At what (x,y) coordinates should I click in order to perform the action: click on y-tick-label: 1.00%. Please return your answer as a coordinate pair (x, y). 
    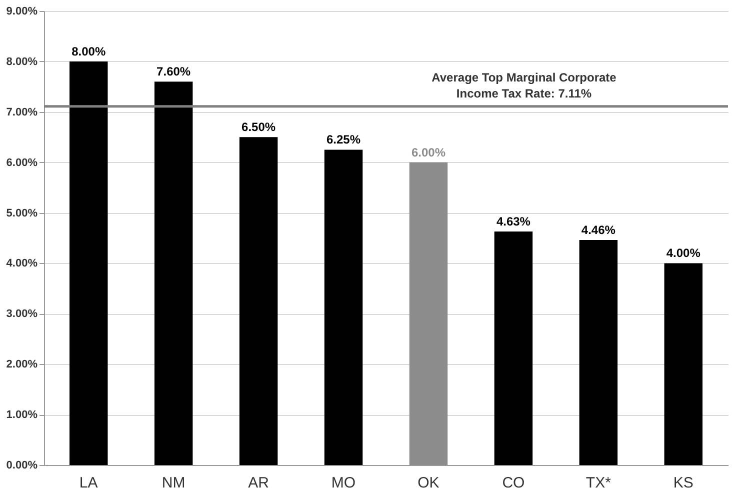
    Looking at the image, I should click on (22, 415).